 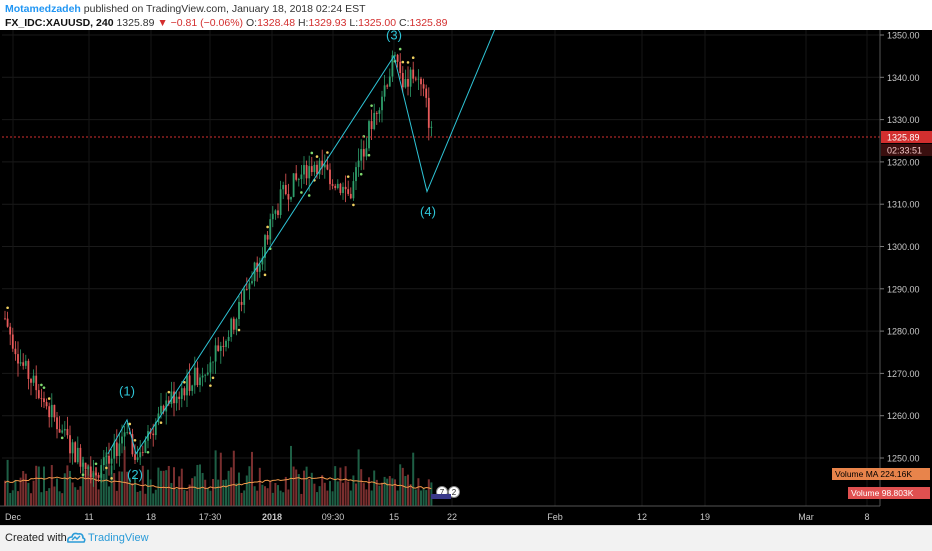 I want to click on countdown-value: 02:33:51, so click(x=904, y=150).